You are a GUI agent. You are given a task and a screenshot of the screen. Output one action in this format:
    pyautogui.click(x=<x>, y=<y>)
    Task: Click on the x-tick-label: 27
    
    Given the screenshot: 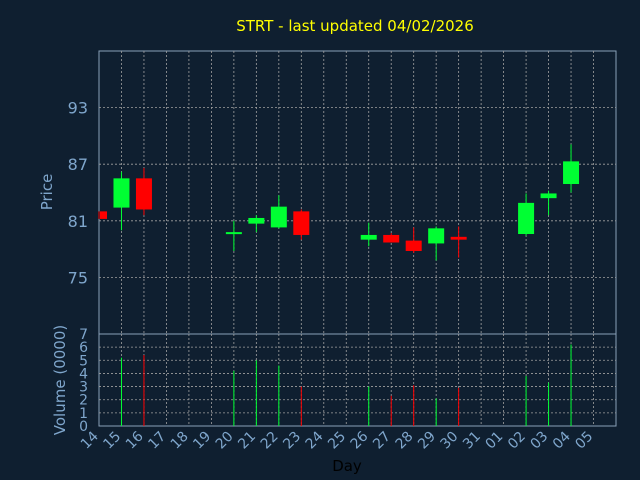 What is the action you would take?
    pyautogui.click(x=382, y=441)
    